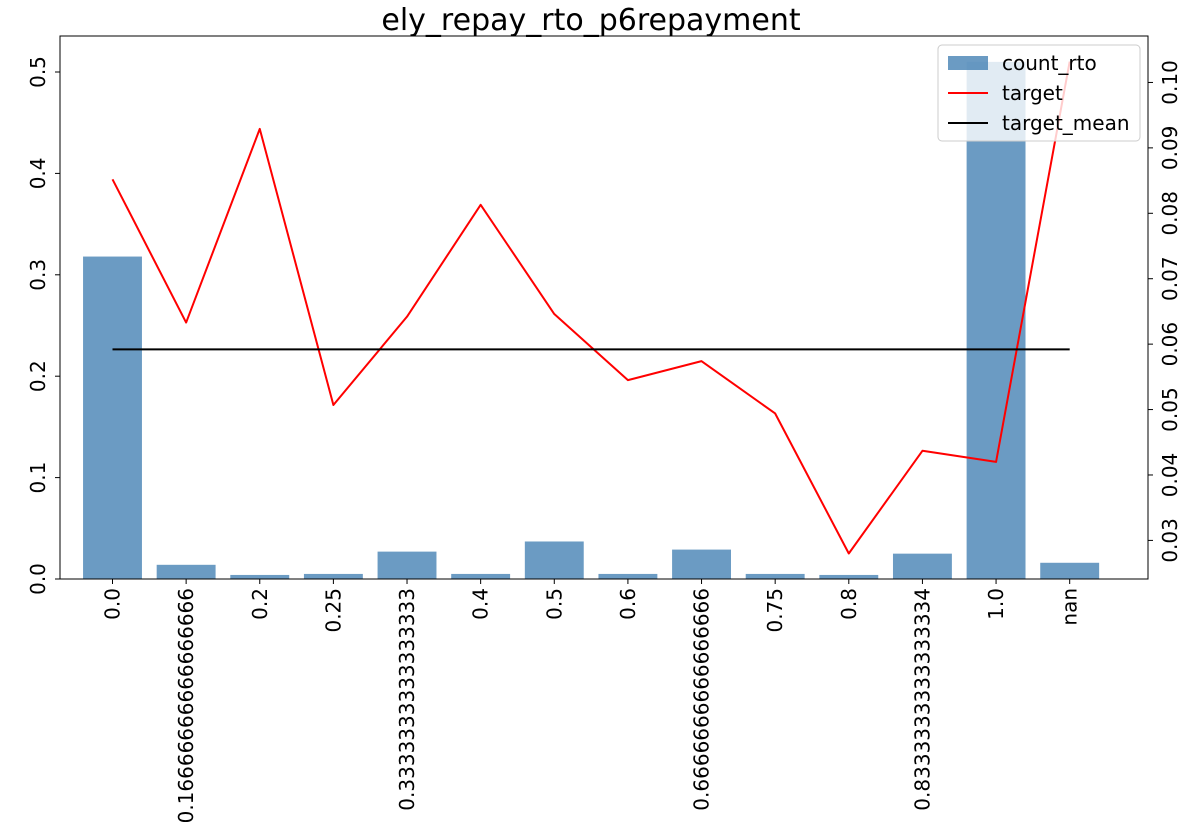 This screenshot has height=830, width=1182. I want to click on legend-box, so click(1039, 93).